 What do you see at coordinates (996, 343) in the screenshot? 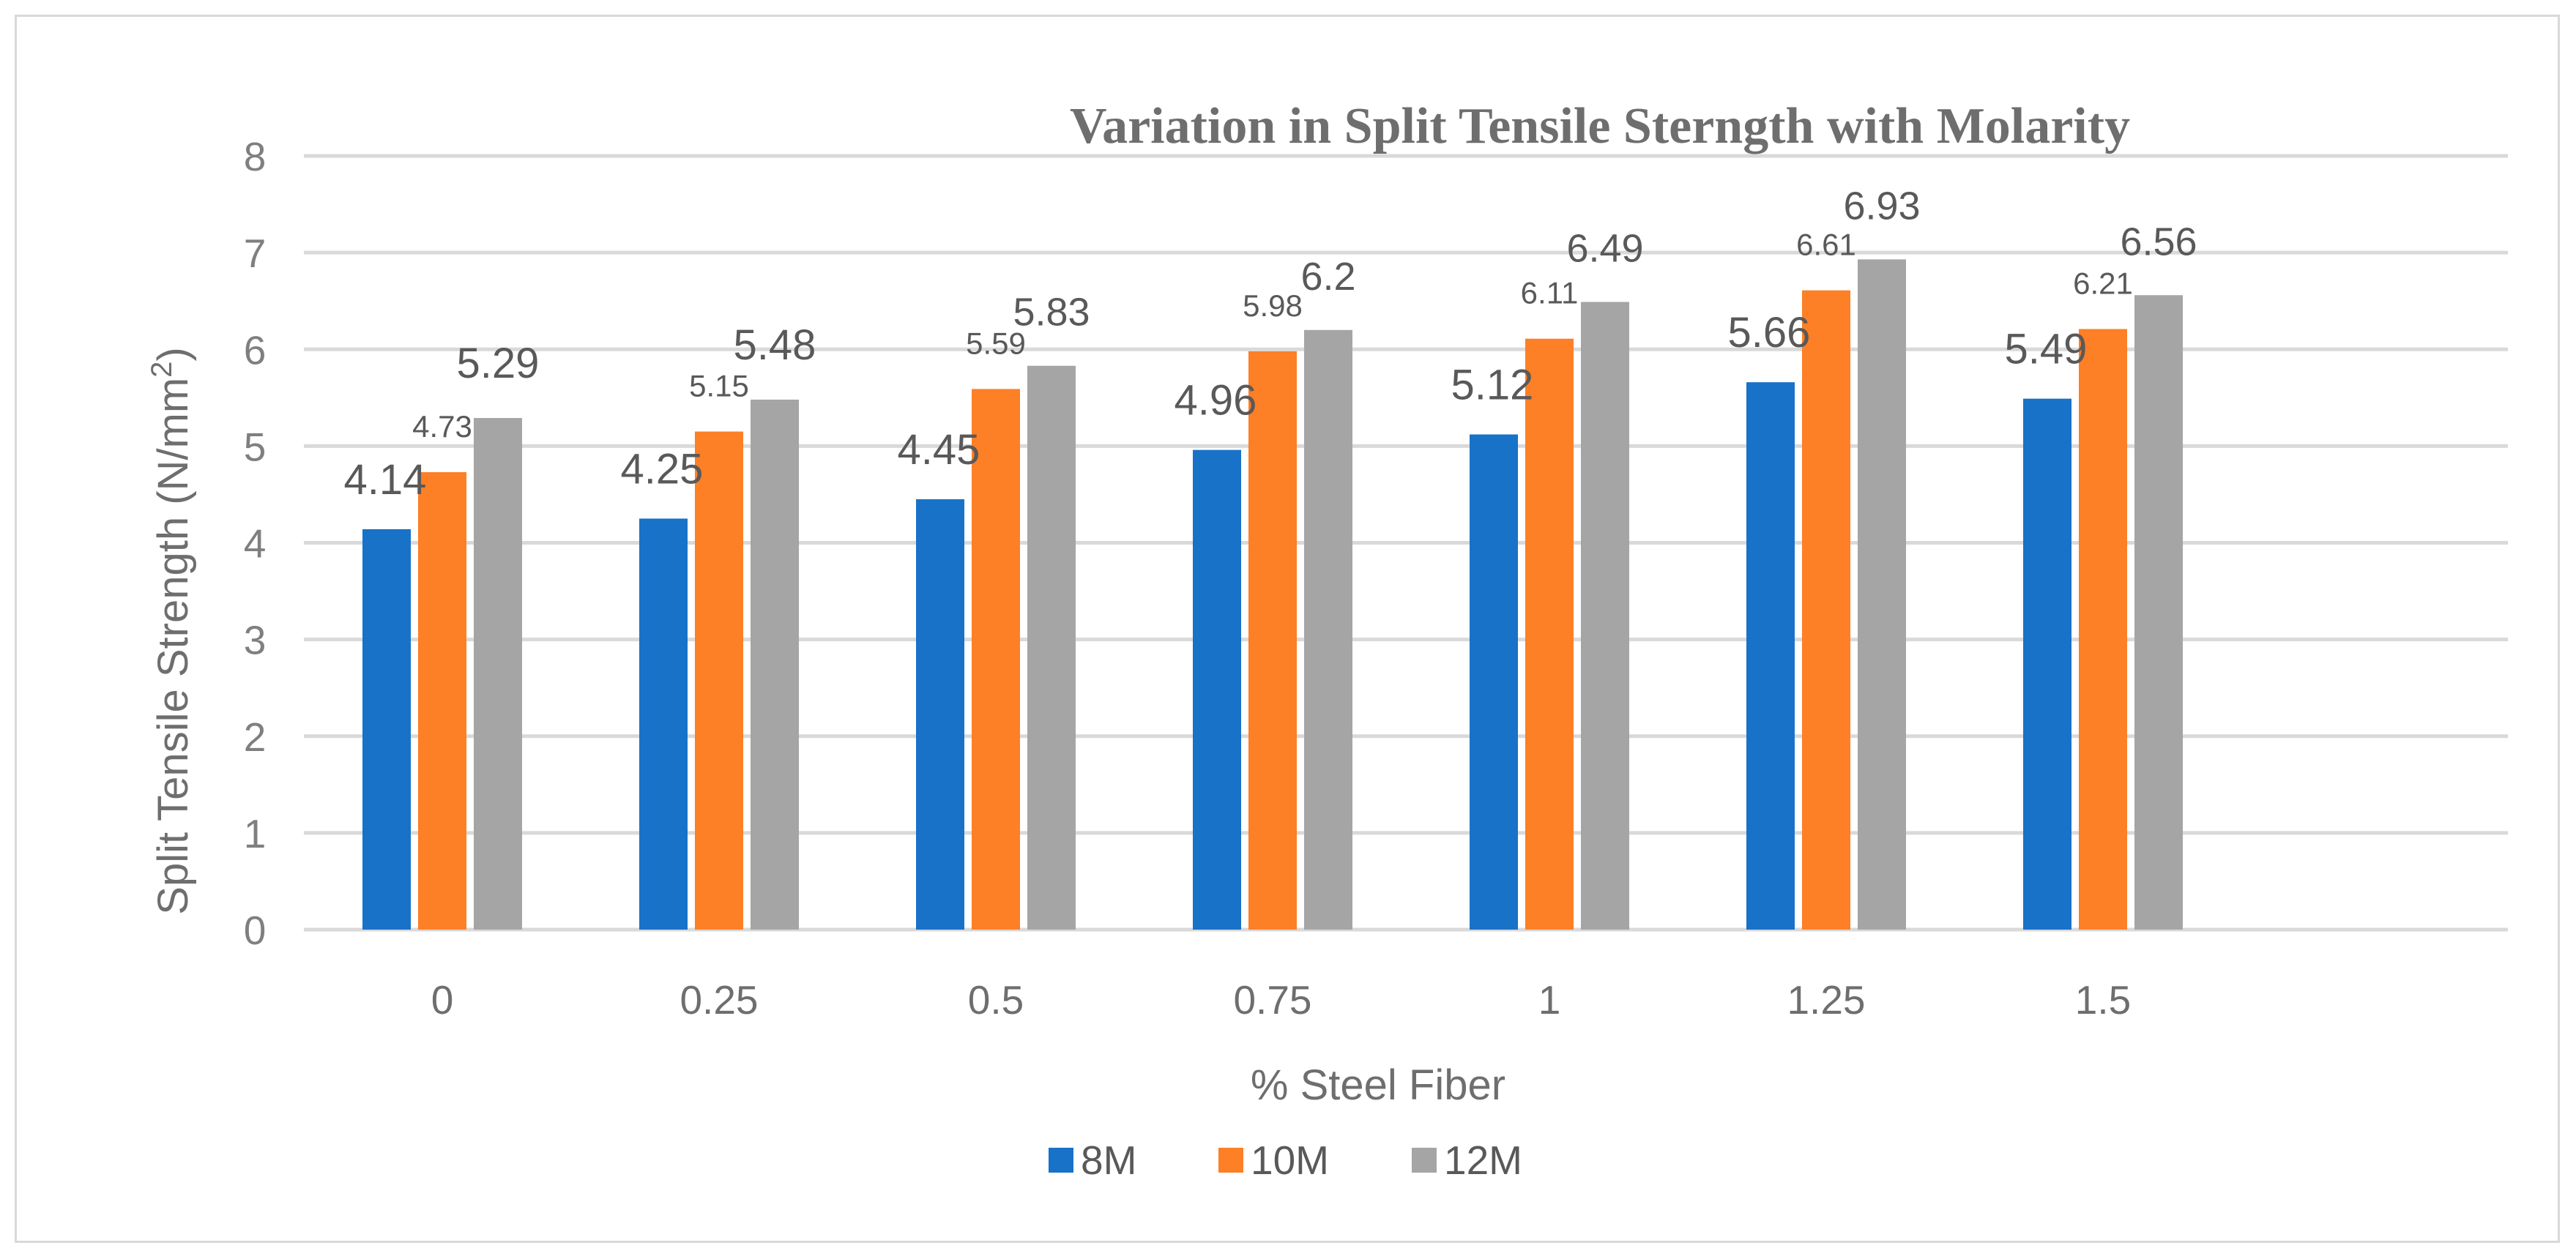
I see `data-label-10M-0.5: 5.59` at bounding box center [996, 343].